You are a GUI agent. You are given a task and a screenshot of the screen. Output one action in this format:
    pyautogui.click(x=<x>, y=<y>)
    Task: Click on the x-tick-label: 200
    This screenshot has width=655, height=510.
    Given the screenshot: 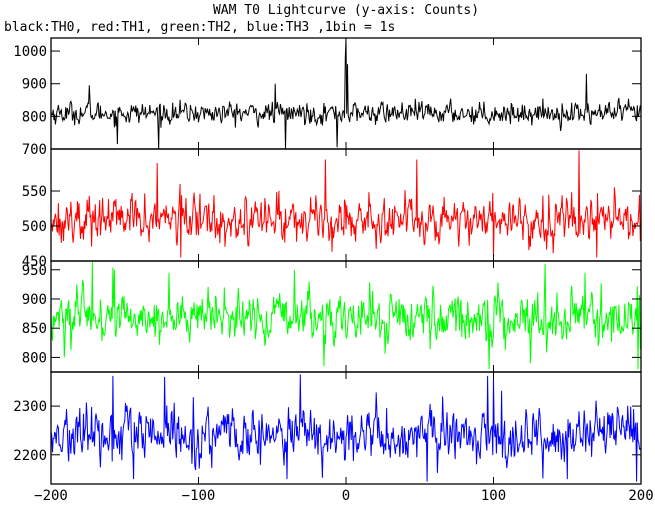 What is the action you would take?
    pyautogui.click(x=640, y=496)
    